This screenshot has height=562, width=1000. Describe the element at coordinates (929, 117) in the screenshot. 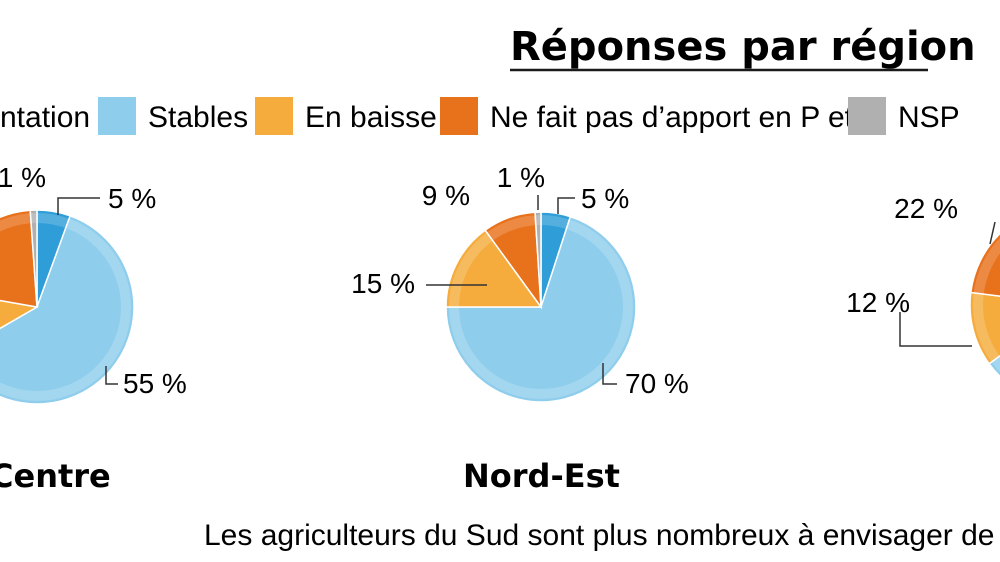

I see `legend-label: NSP` at that location.